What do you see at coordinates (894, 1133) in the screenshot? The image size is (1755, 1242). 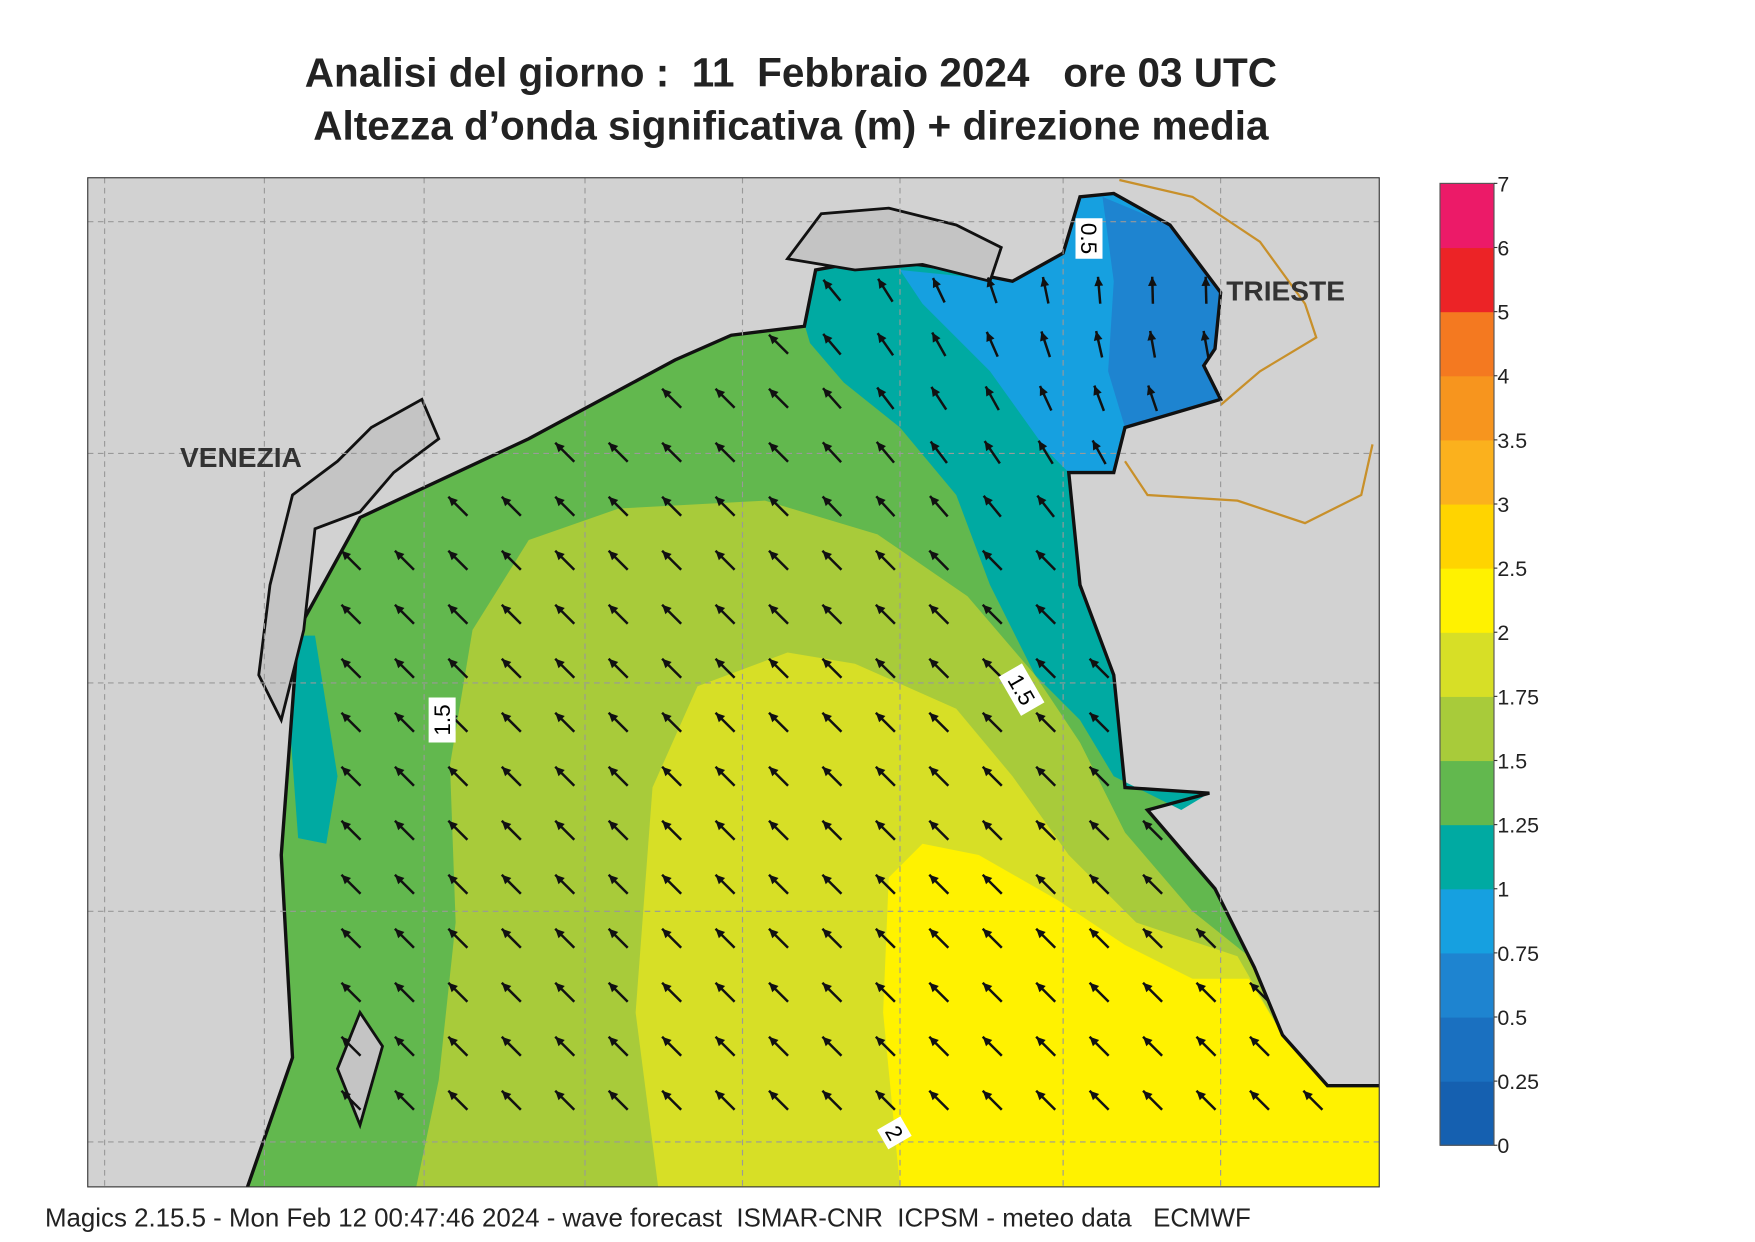 I see `contour-label: 2` at bounding box center [894, 1133].